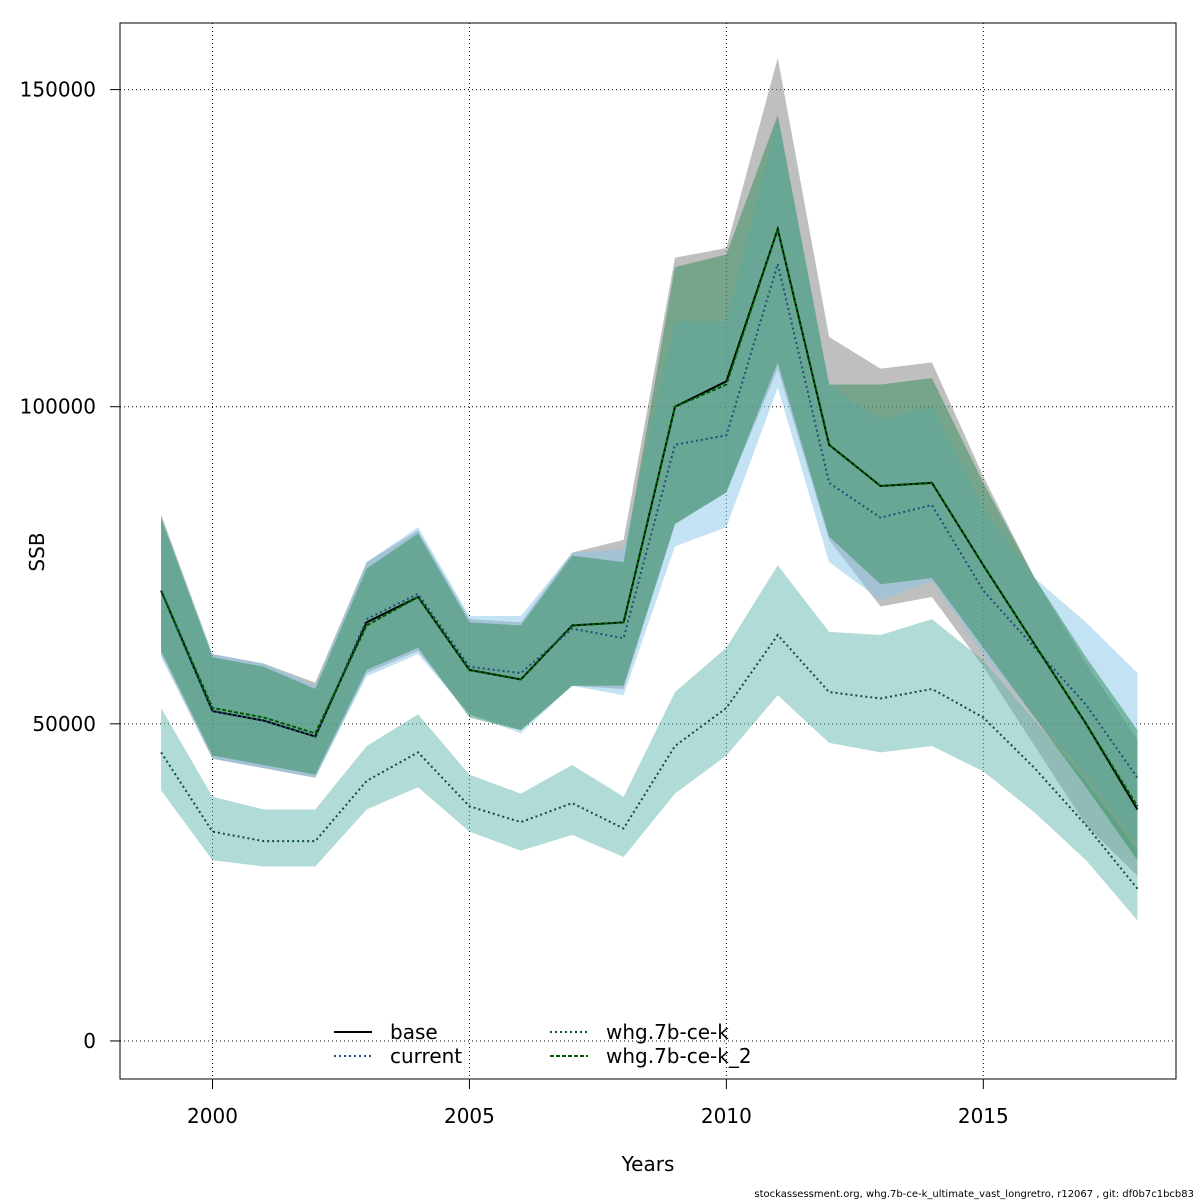 The width and height of the screenshot is (1200, 1200). Describe the element at coordinates (89, 1041) in the screenshot. I see `y-tick-label: 0` at that location.